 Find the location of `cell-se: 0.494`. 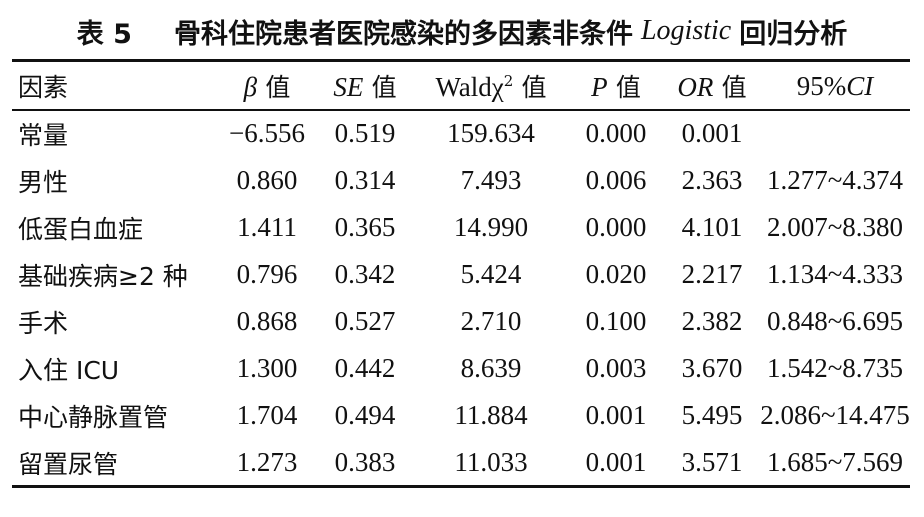

cell-se: 0.494 is located at coordinates (365, 415).